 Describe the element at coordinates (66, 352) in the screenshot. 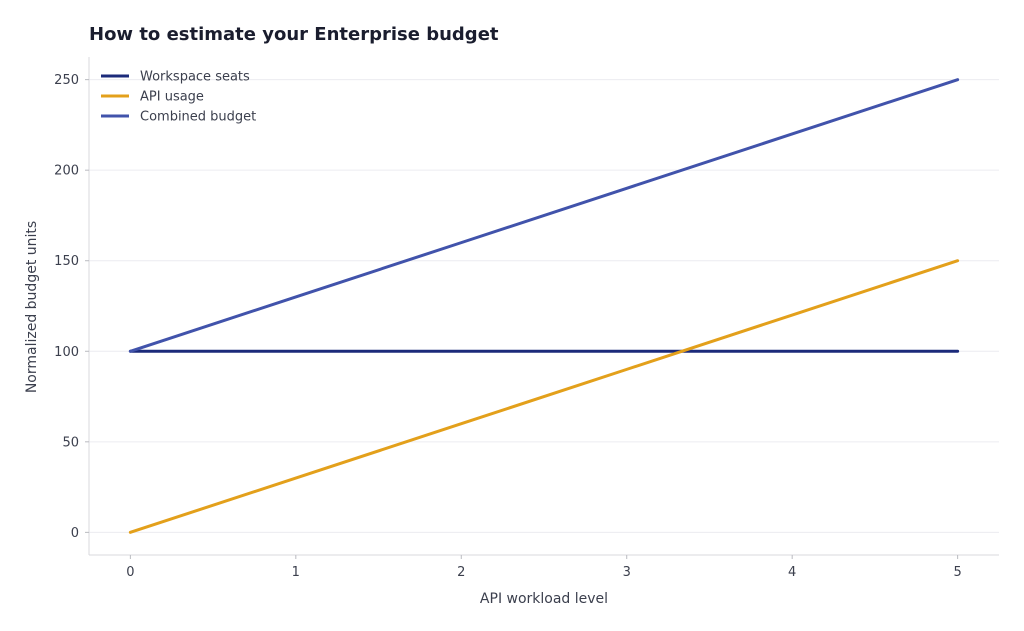

I see `y-tick-label-100: 100` at that location.